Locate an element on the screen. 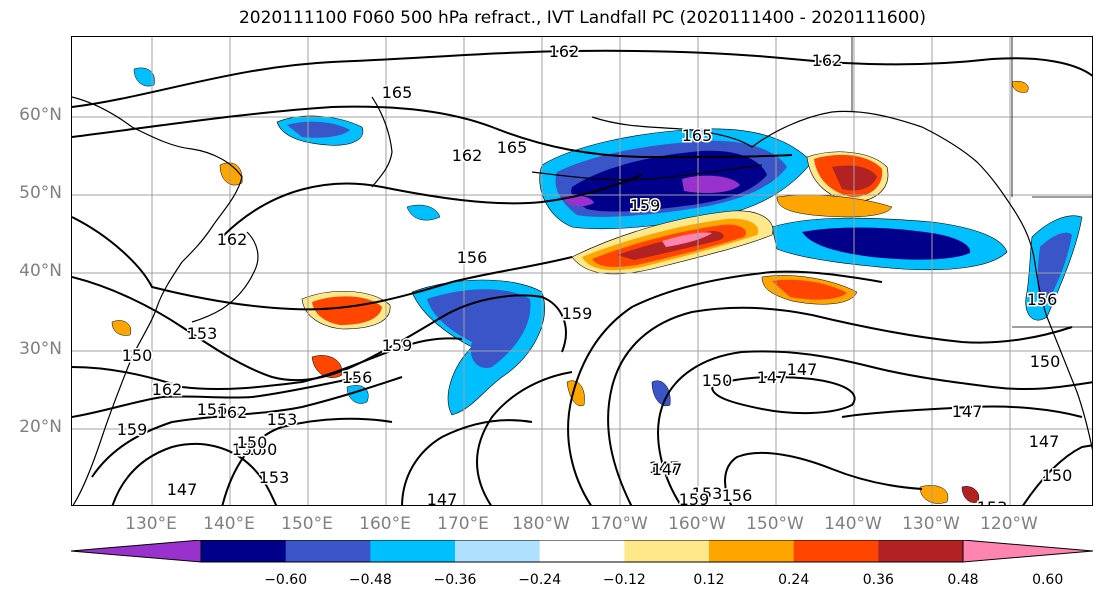 The image size is (1105, 601). colorbar-tick-label: −0.24 is located at coordinates (540, 580).